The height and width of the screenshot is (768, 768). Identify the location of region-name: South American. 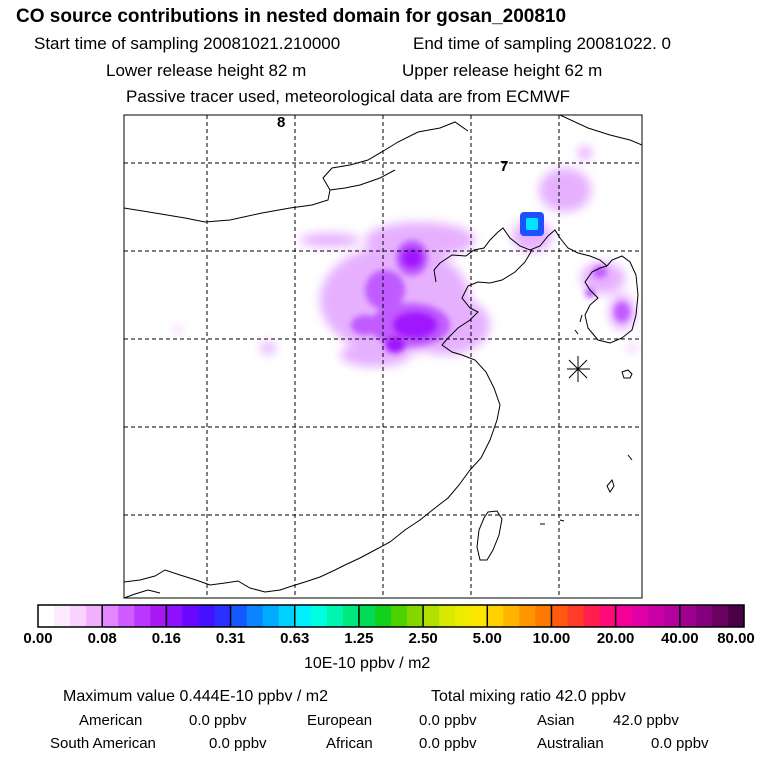
(103, 743).